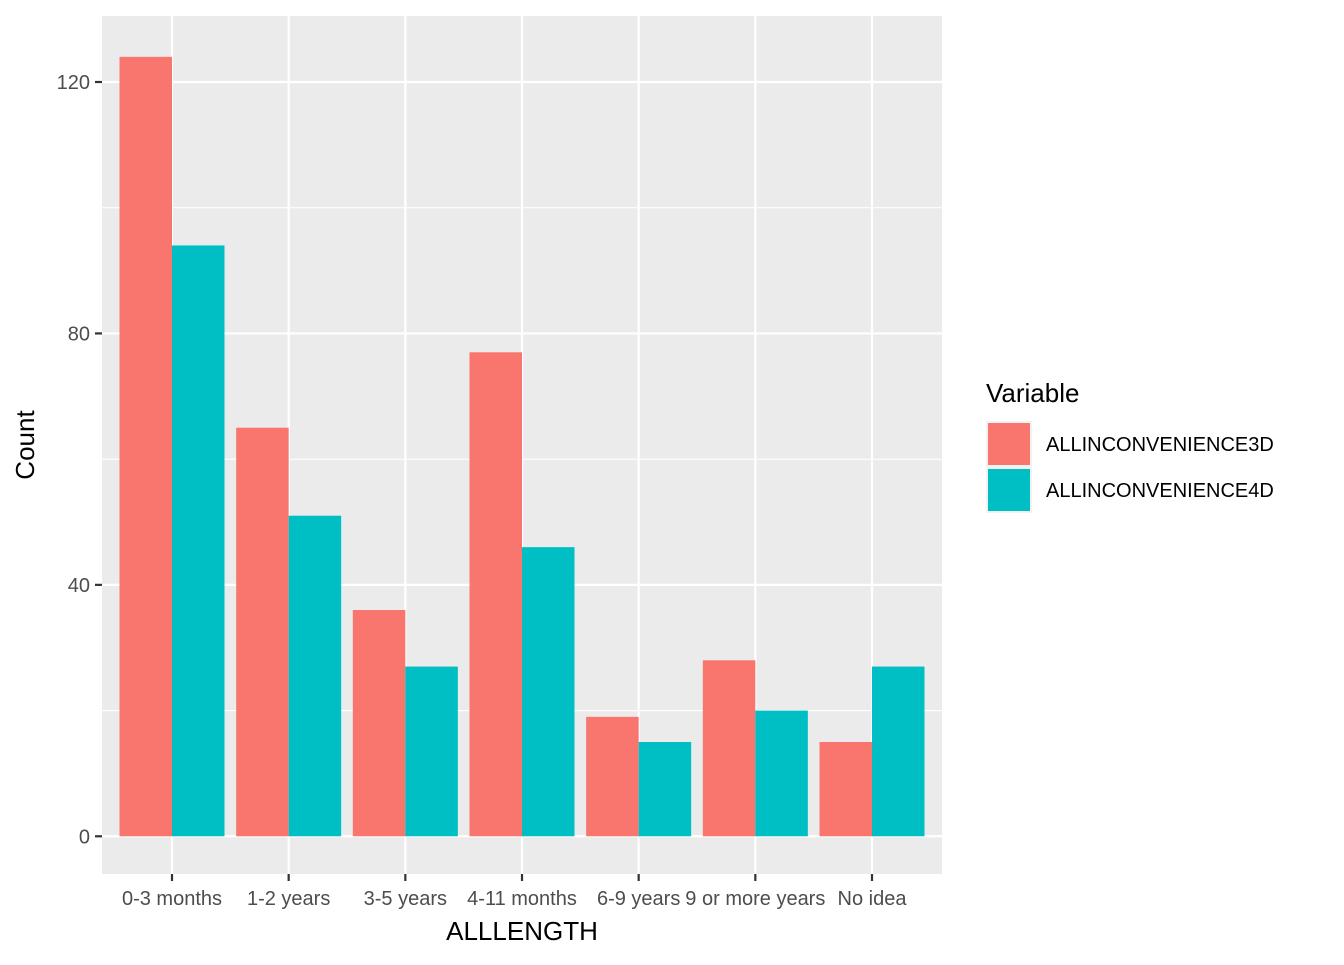 The image size is (1344, 965). What do you see at coordinates (1160, 491) in the screenshot?
I see `legend-label: ALLINCONVENIENCE4D` at bounding box center [1160, 491].